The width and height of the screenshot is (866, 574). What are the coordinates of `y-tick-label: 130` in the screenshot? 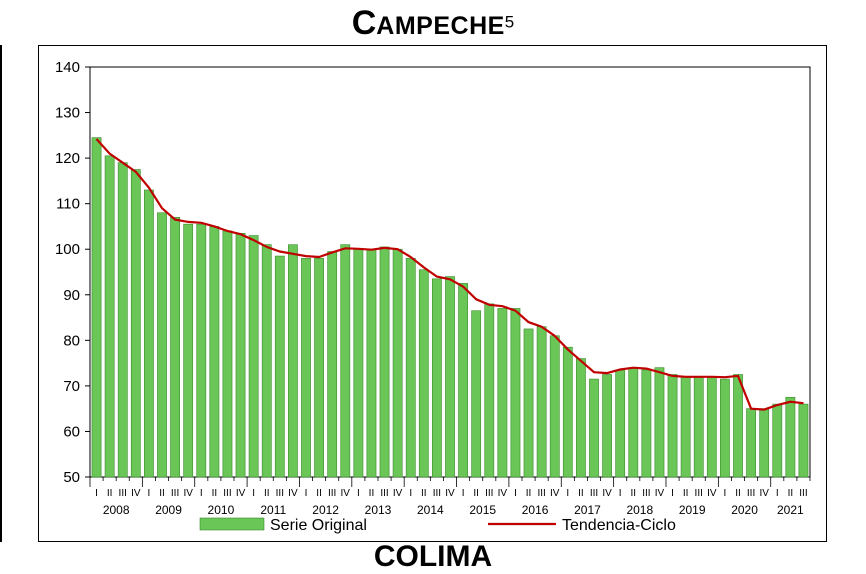 It's located at (67, 113).